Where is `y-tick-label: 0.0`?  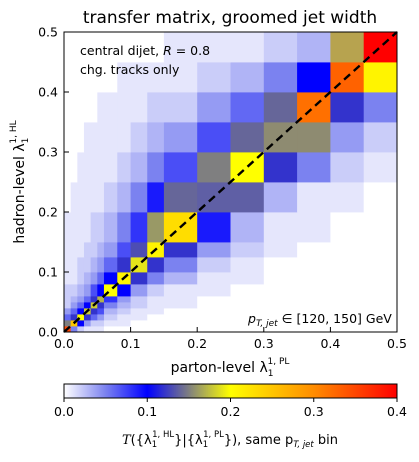
y-tick-label: 0.0 is located at coordinates (48, 332).